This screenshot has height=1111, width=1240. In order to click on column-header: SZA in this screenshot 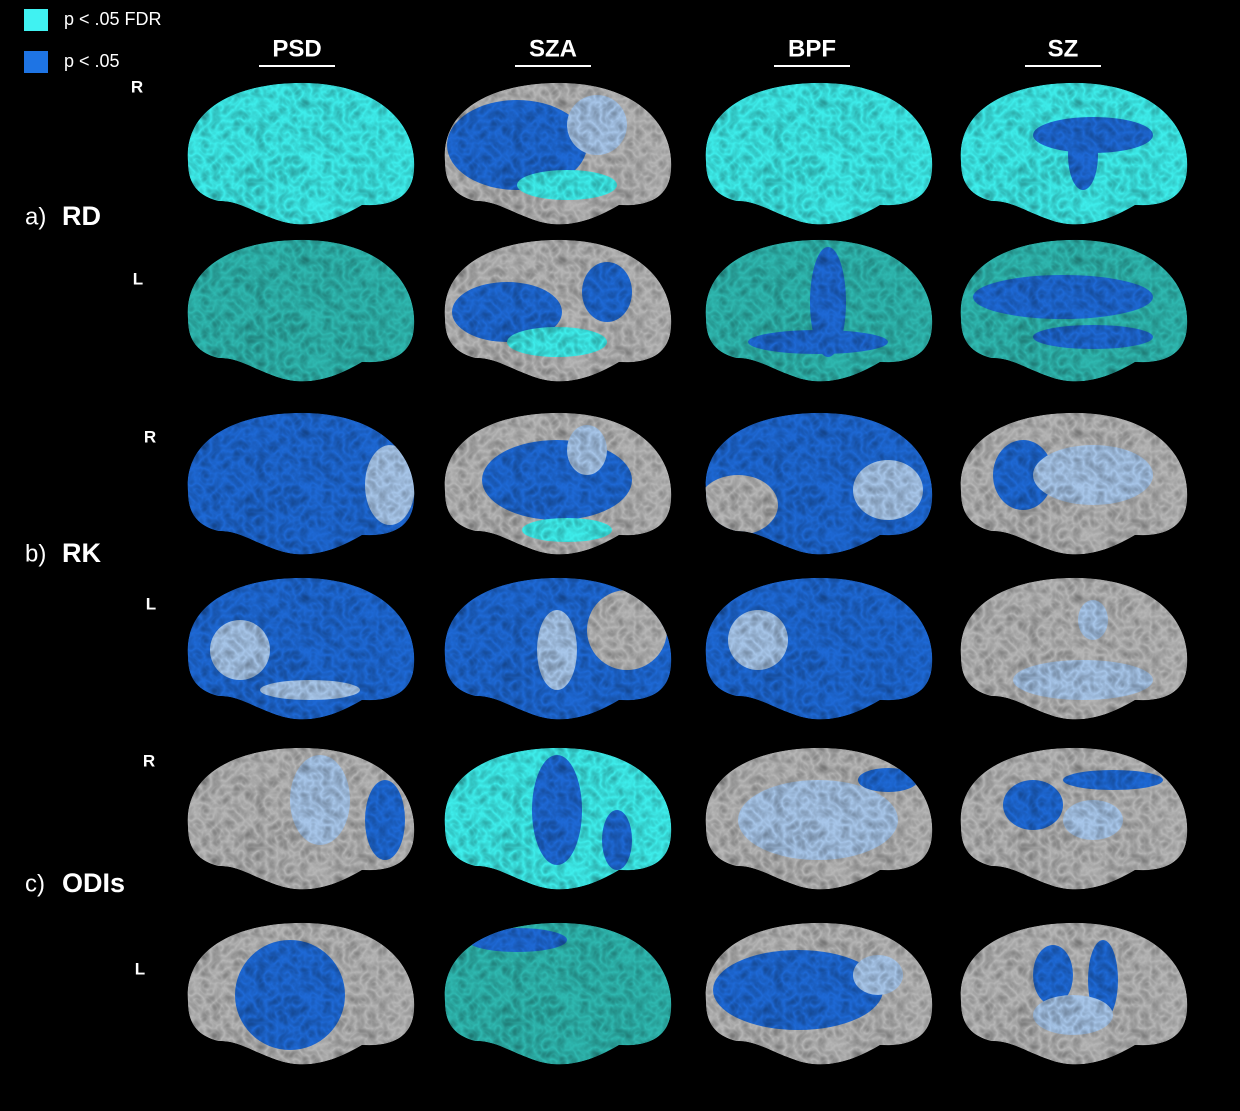, I will do `click(553, 48)`.